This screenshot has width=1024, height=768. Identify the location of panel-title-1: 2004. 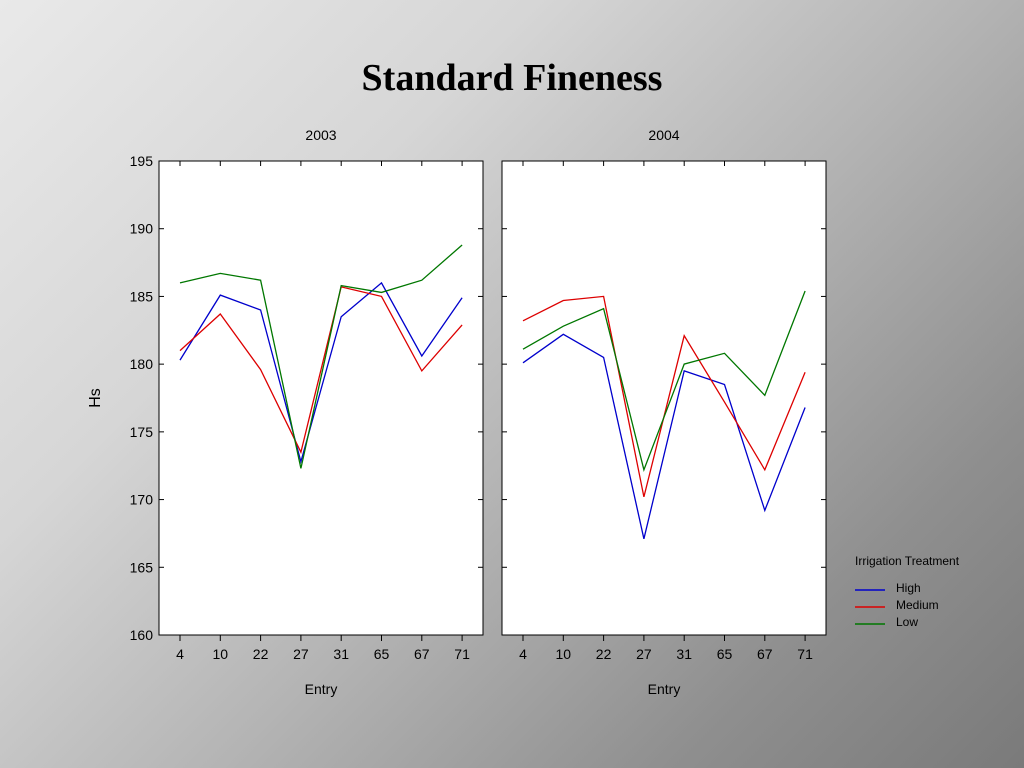
(663, 135).